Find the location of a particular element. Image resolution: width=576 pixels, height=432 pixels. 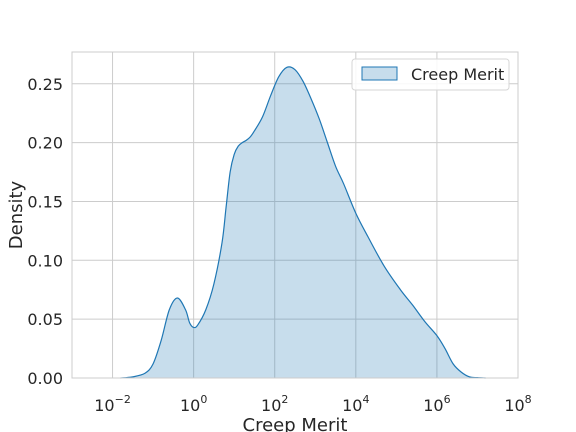

x-tick-label: 10⁴ is located at coordinates (355, 404).